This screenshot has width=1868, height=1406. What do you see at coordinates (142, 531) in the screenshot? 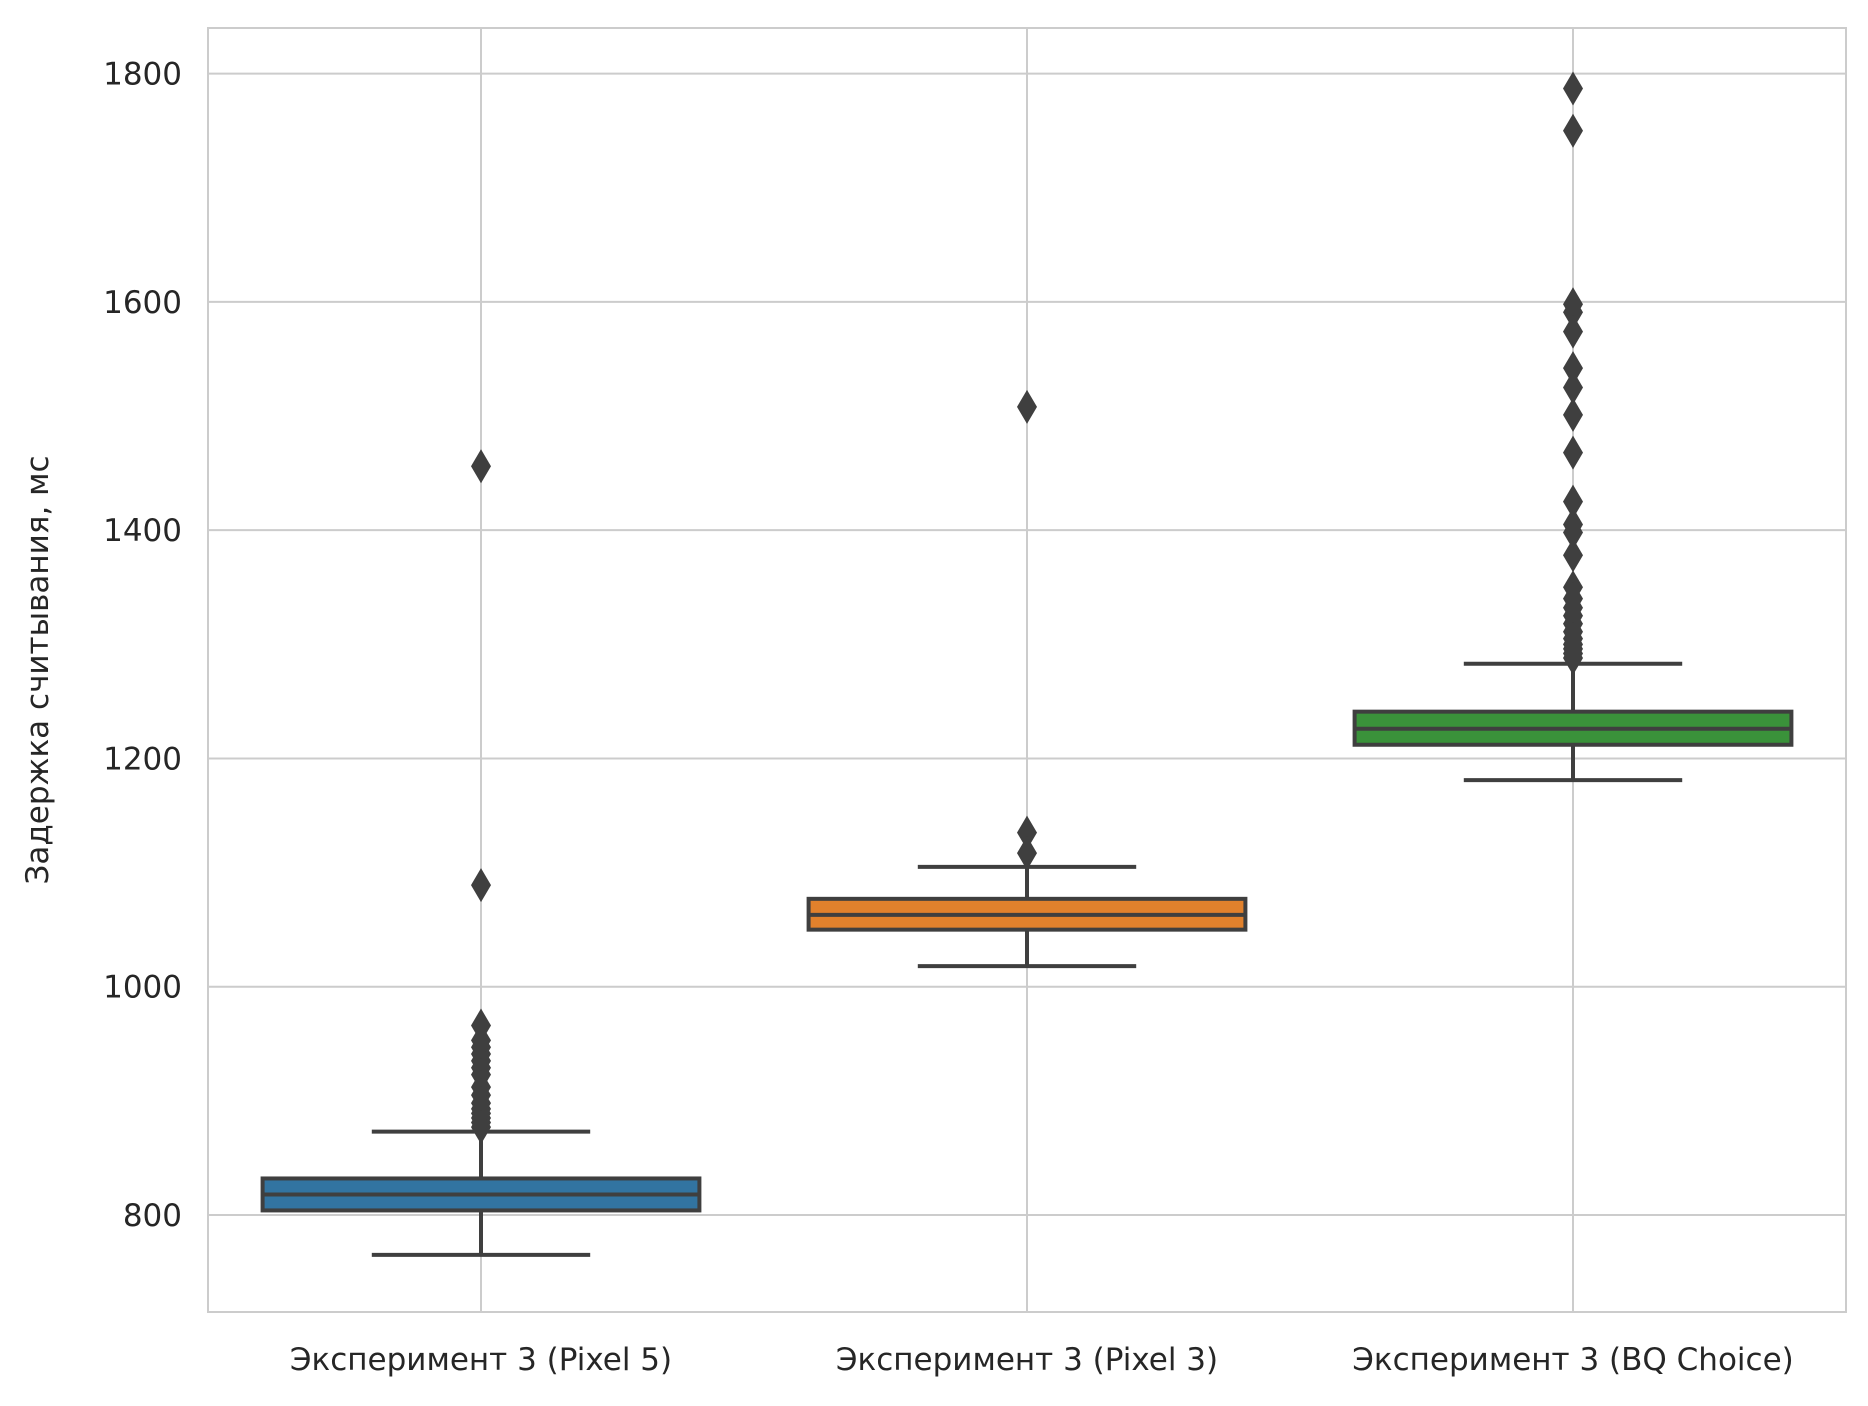
I see `y-tick-label: 1400` at bounding box center [142, 531].